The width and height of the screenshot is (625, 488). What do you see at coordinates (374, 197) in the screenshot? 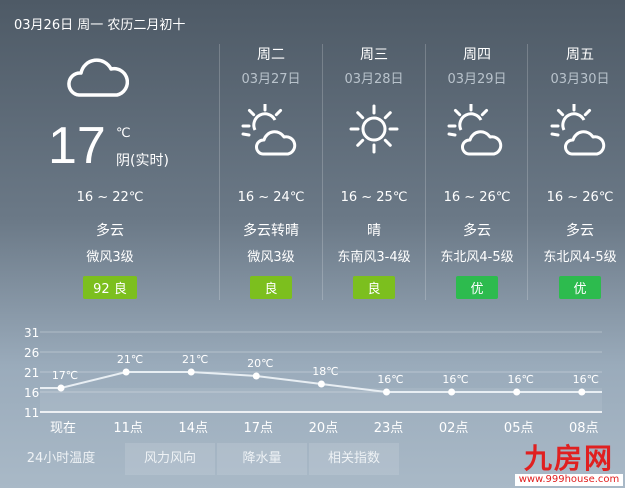
I see `temp-range: 16 ~ 25℃` at bounding box center [374, 197].